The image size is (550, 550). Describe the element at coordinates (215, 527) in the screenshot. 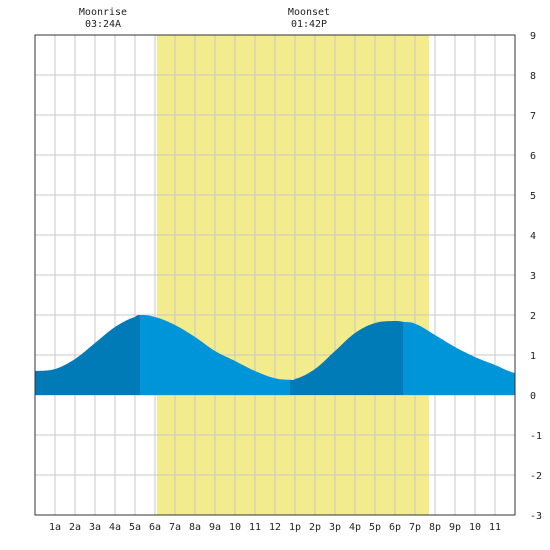

I see `x-tick-label: 9a` at that location.